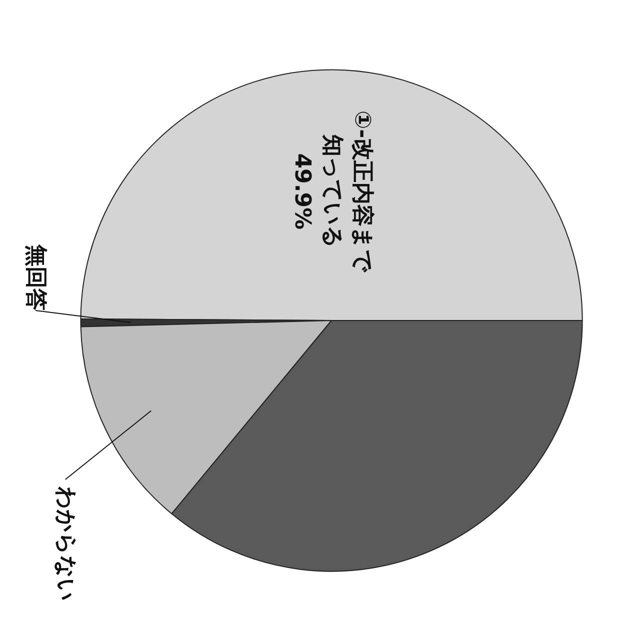  I want to click on slice-label: わからない, so click(65, 544).